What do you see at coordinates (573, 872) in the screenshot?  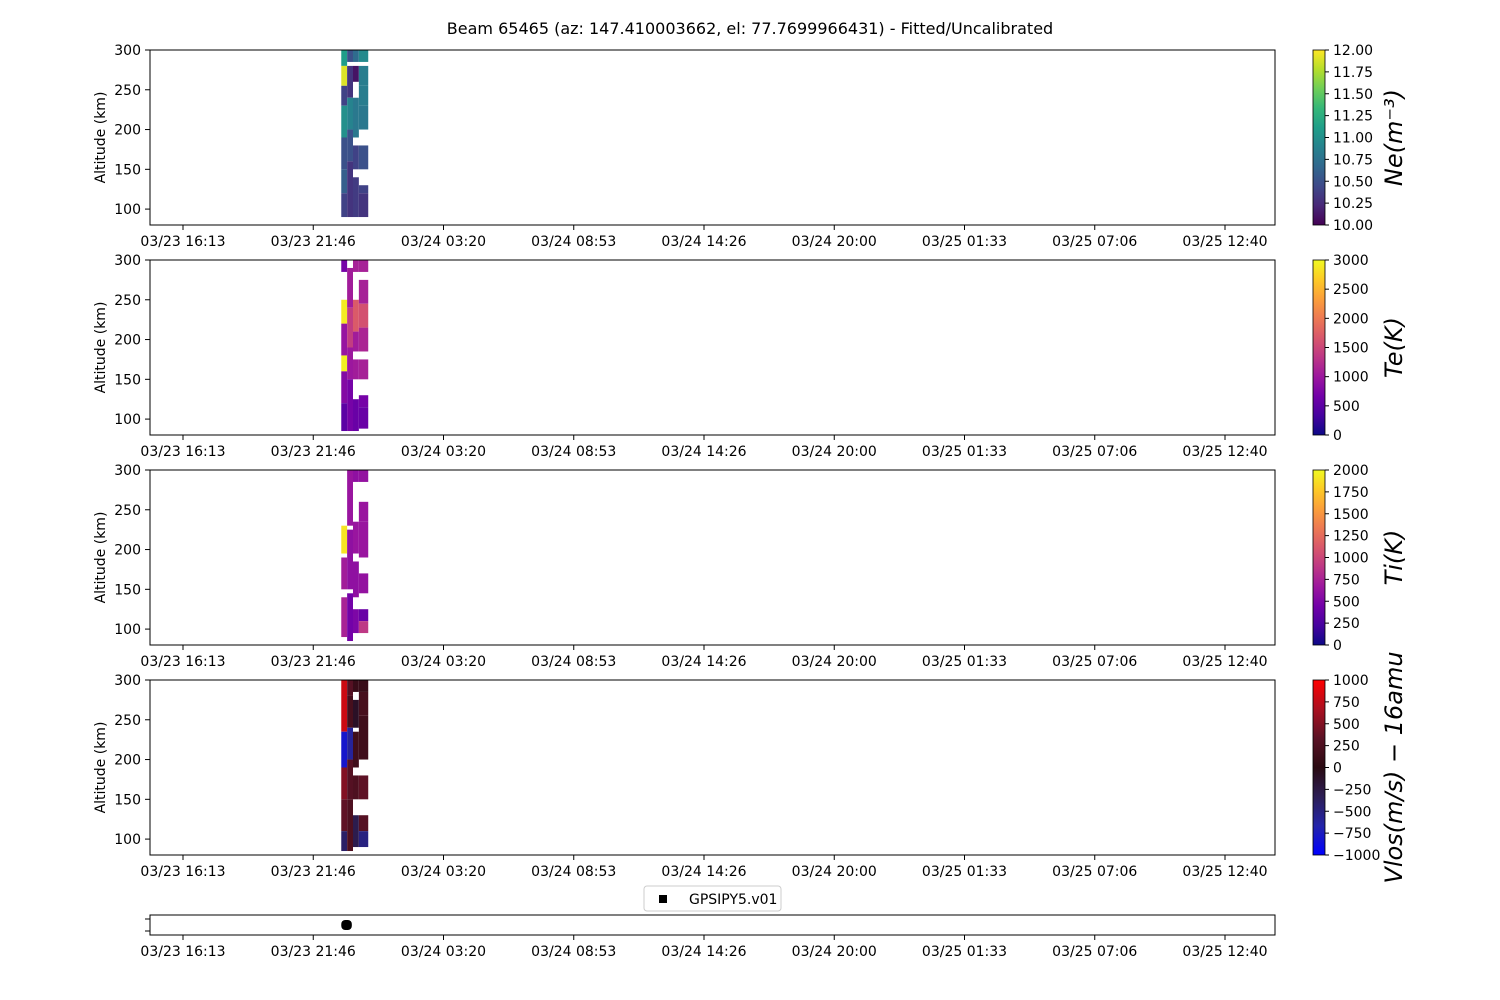 I see `x-tick-label: 03/24 08:53` at bounding box center [573, 872].